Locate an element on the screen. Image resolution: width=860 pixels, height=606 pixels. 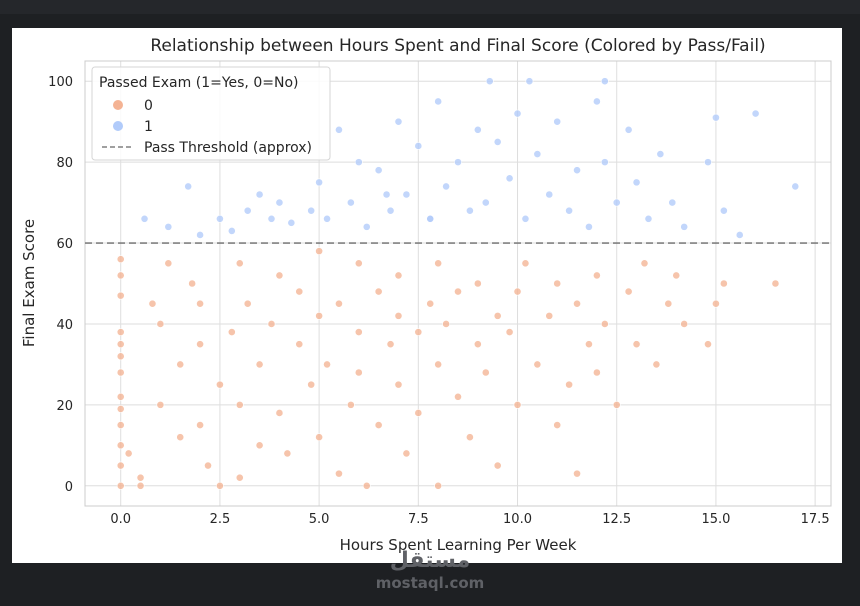
legend-label-1: 1 is located at coordinates (148, 127).